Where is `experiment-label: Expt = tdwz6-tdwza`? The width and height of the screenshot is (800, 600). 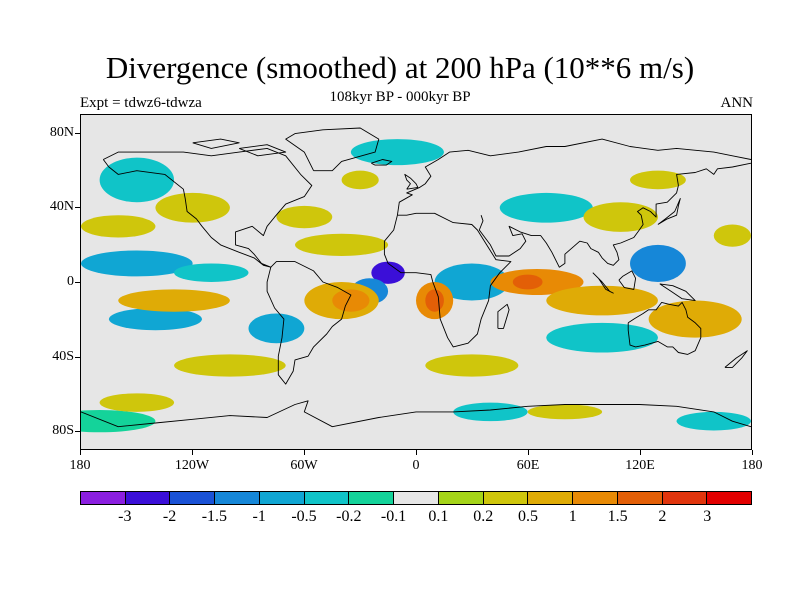
experiment-label: Expt = tdwz6-tdwza is located at coordinates (141, 103).